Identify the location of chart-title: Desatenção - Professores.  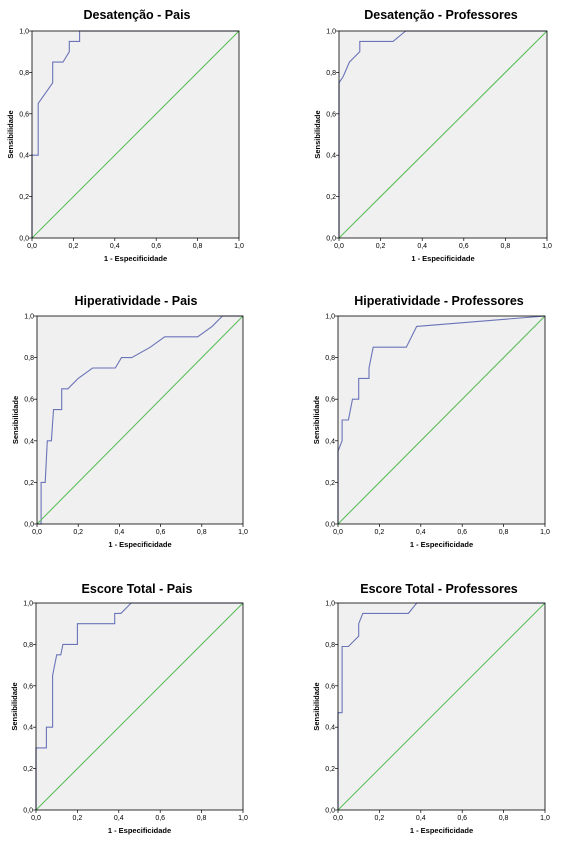
(441, 15).